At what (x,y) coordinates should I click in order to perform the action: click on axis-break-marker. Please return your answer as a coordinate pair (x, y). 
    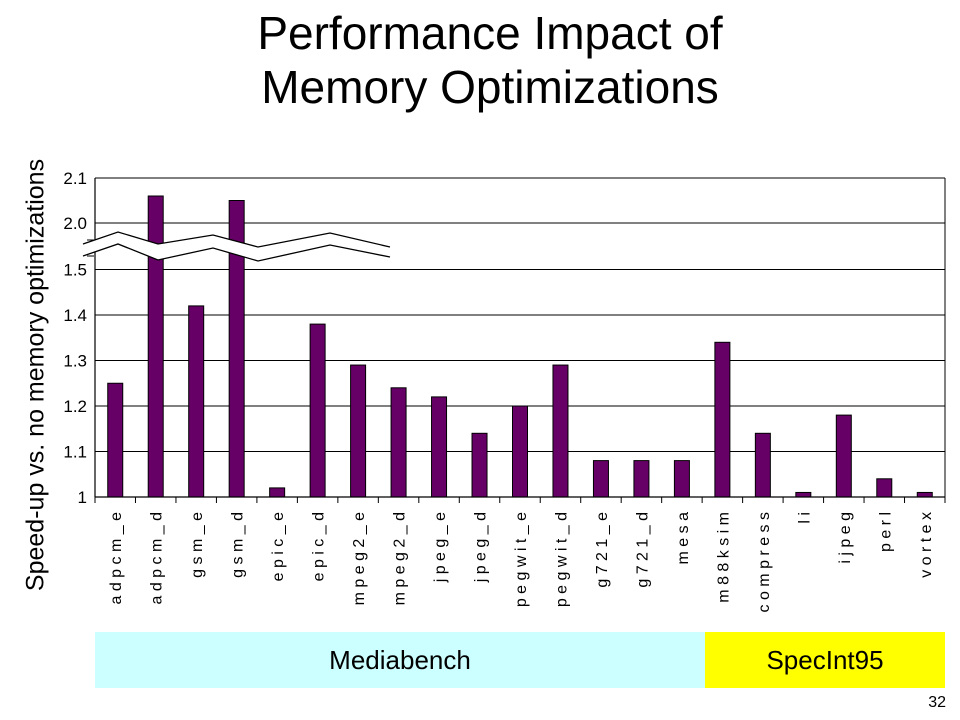
    Looking at the image, I should click on (236, 246).